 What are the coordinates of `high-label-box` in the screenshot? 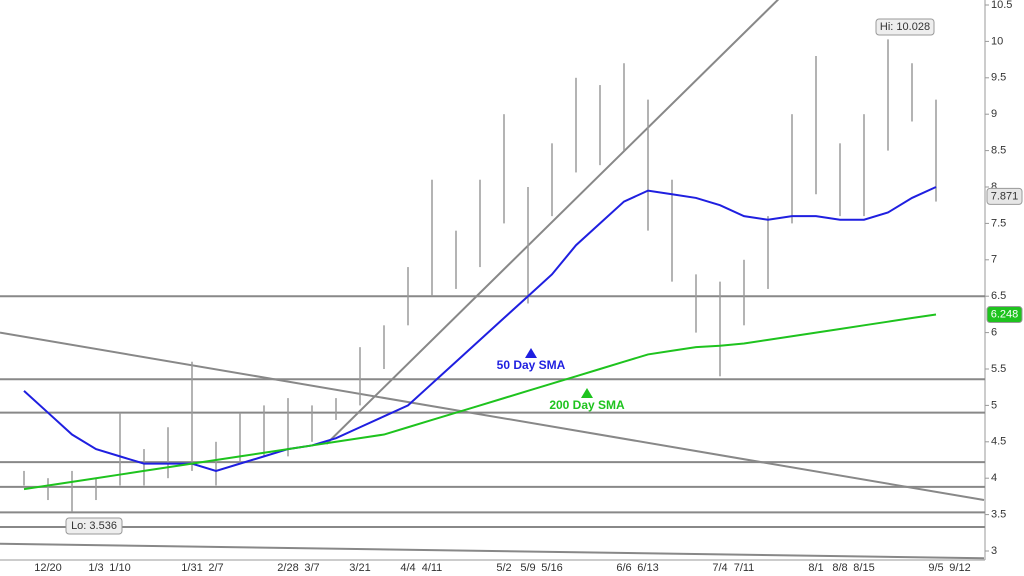 It's located at (905, 27).